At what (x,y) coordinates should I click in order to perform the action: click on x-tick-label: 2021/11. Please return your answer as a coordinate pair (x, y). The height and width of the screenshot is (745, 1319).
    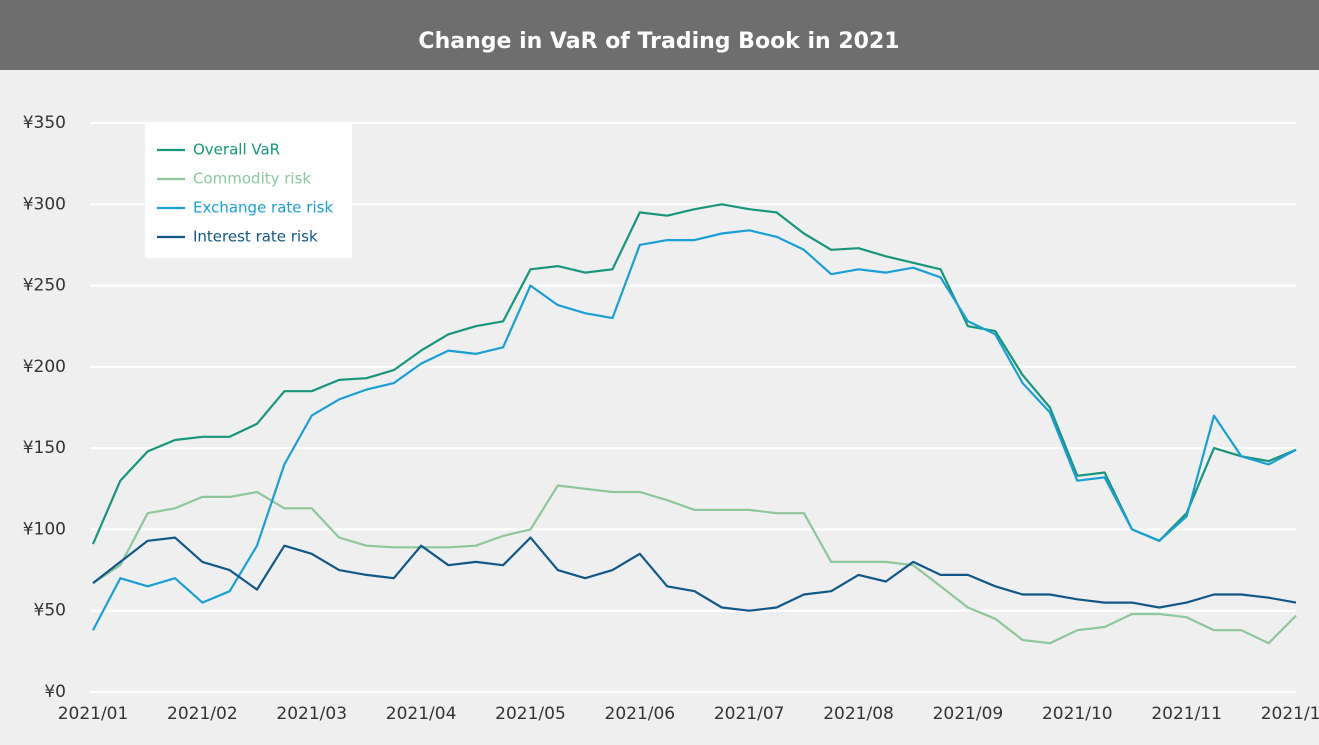
    Looking at the image, I should click on (1186, 714).